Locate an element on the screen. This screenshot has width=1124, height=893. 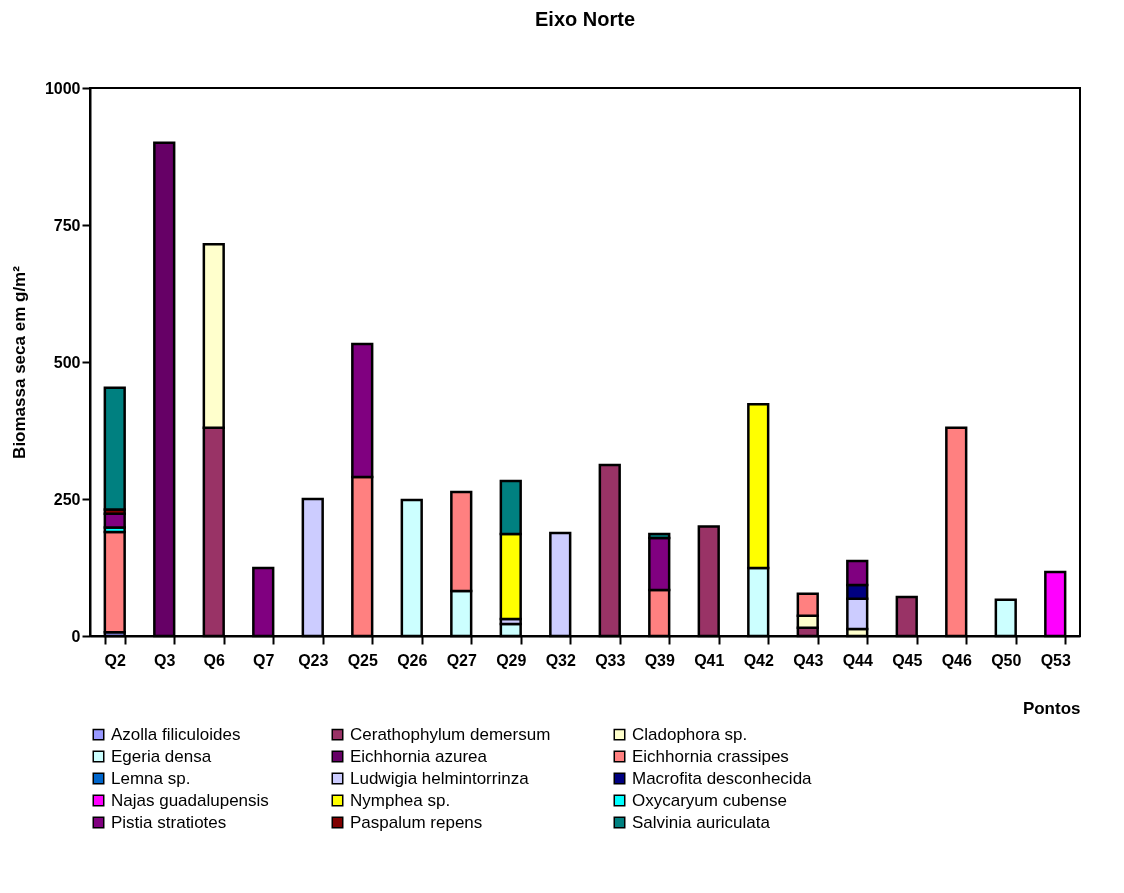
x-tick-label: Q50 is located at coordinates (1006, 660).